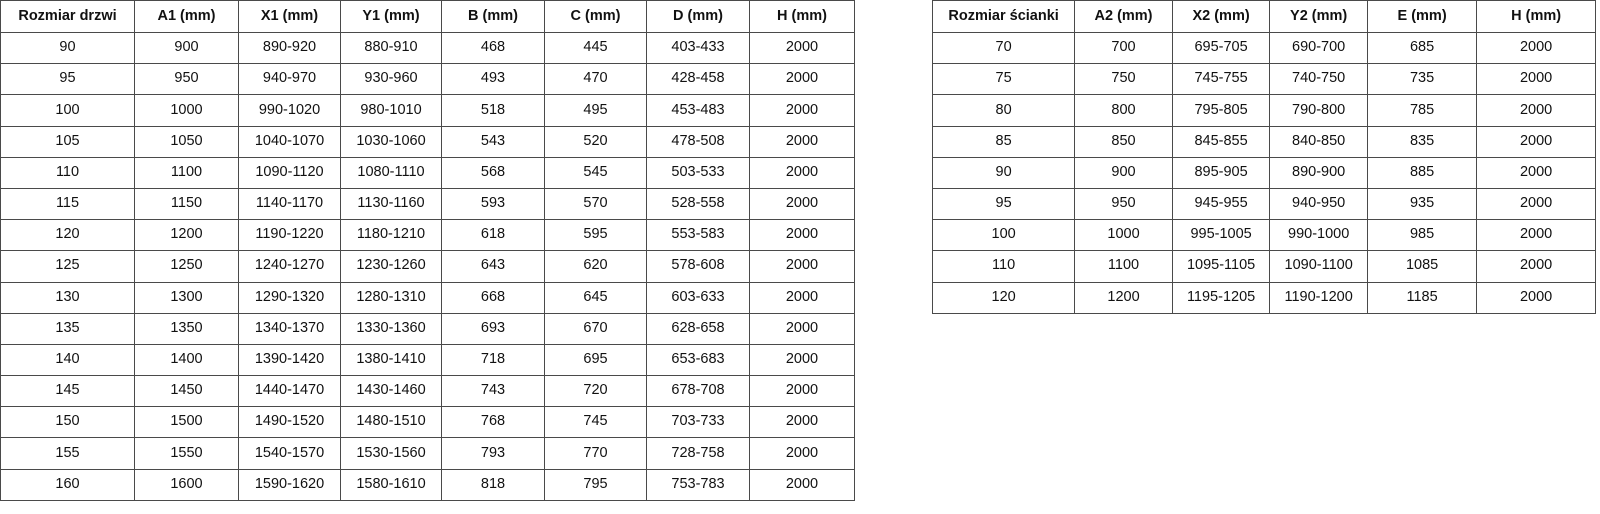 The image size is (1600, 514). Describe the element at coordinates (595, 484) in the screenshot. I see `table-cell: 795` at that location.